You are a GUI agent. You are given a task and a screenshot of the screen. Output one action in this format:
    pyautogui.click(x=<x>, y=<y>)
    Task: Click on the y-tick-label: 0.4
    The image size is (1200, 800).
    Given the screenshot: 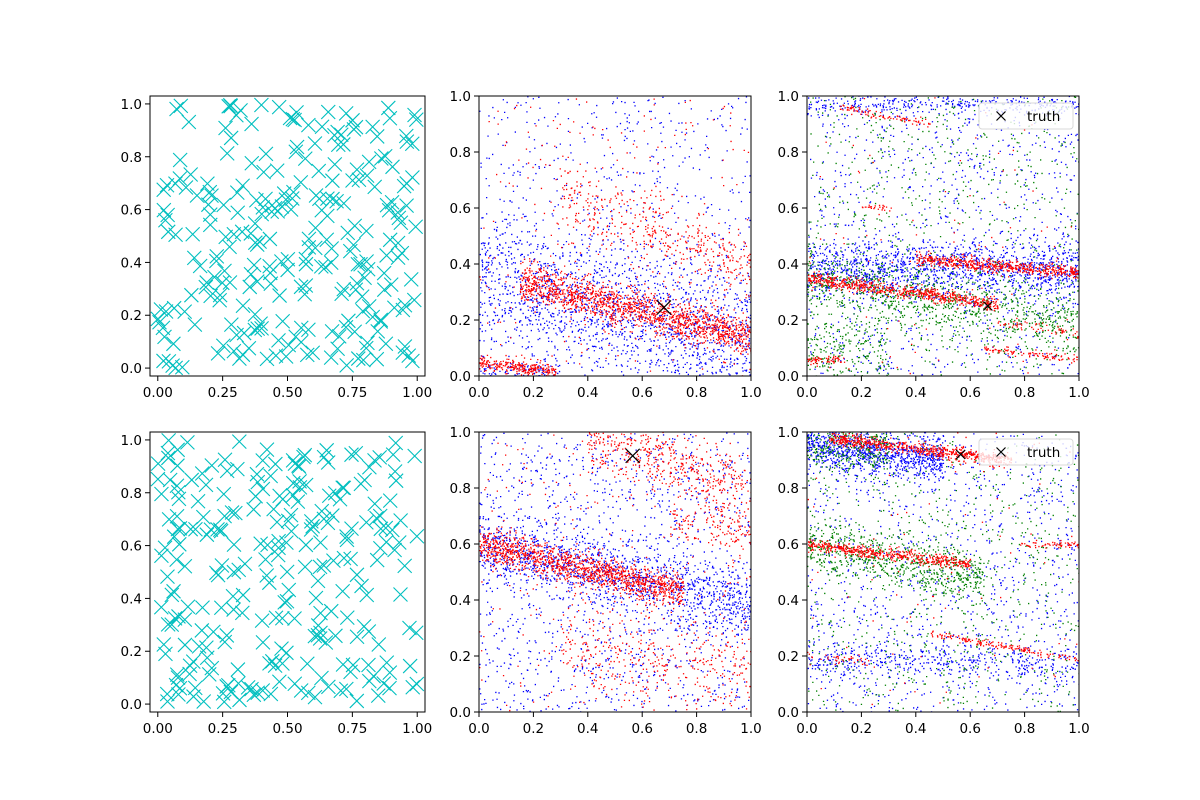 What is the action you would take?
    pyautogui.click(x=788, y=265)
    